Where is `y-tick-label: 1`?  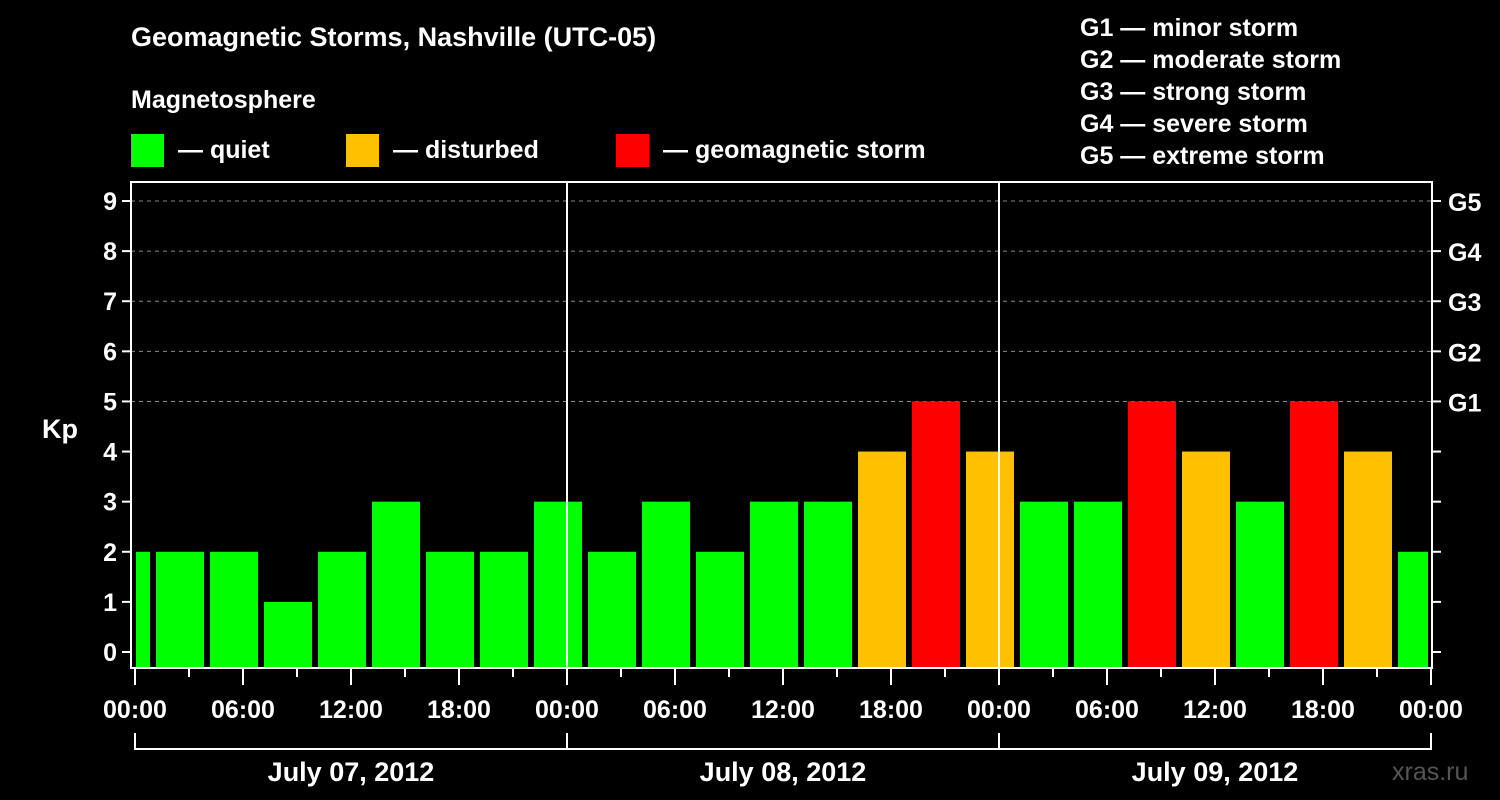
y-tick-label: 1 is located at coordinates (110, 603).